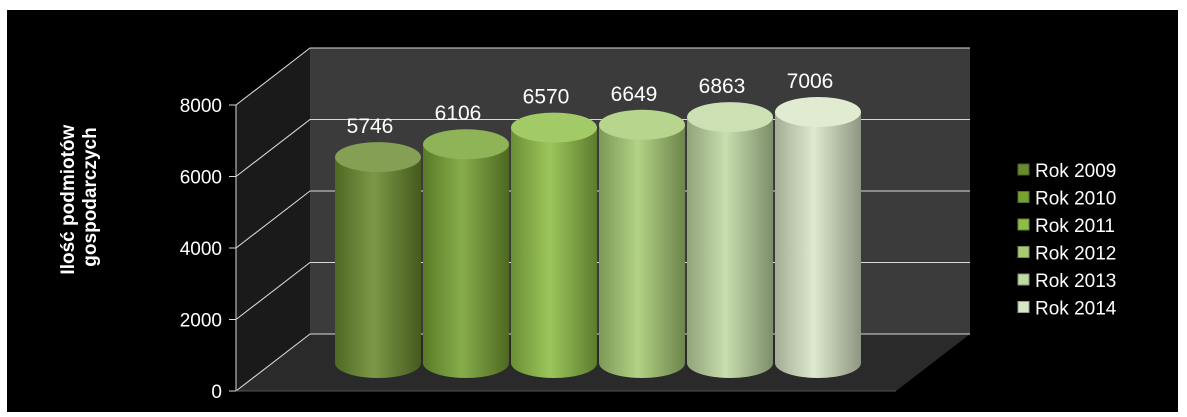 This screenshot has width=1187, height=417. I want to click on legend-label: Rok 2010, so click(1075, 199).